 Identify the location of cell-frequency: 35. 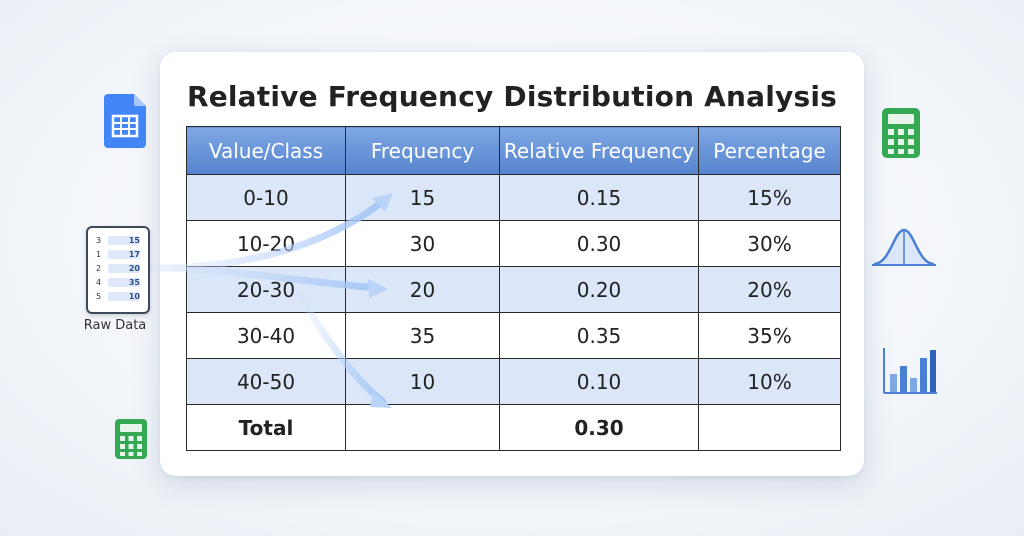
(422, 335).